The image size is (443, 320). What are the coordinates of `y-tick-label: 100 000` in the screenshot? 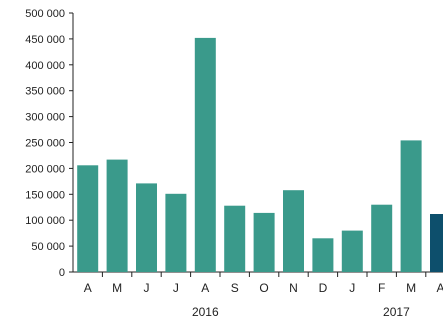 It's located at (45, 221).